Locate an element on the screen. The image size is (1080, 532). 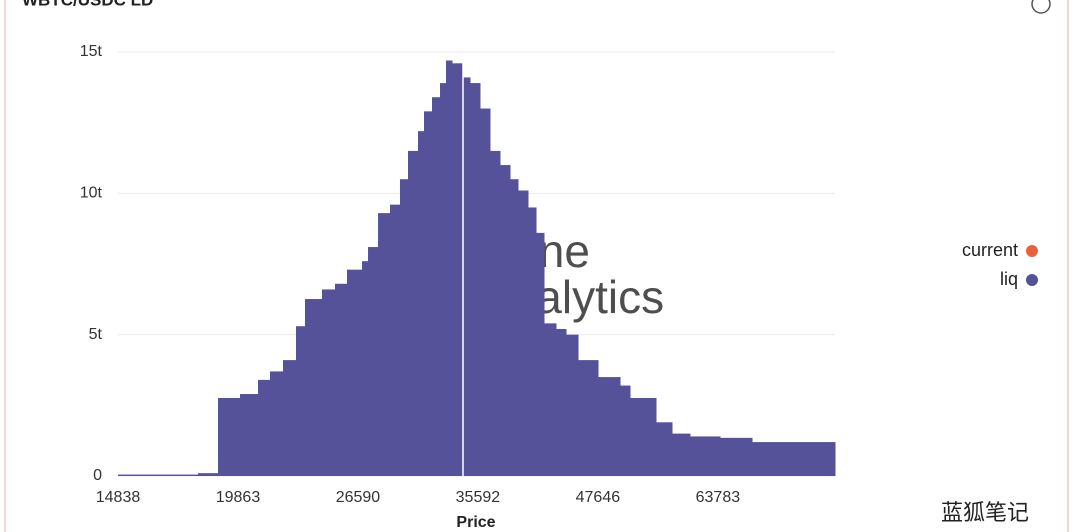
y-tick-label: 5t is located at coordinates (96, 334).